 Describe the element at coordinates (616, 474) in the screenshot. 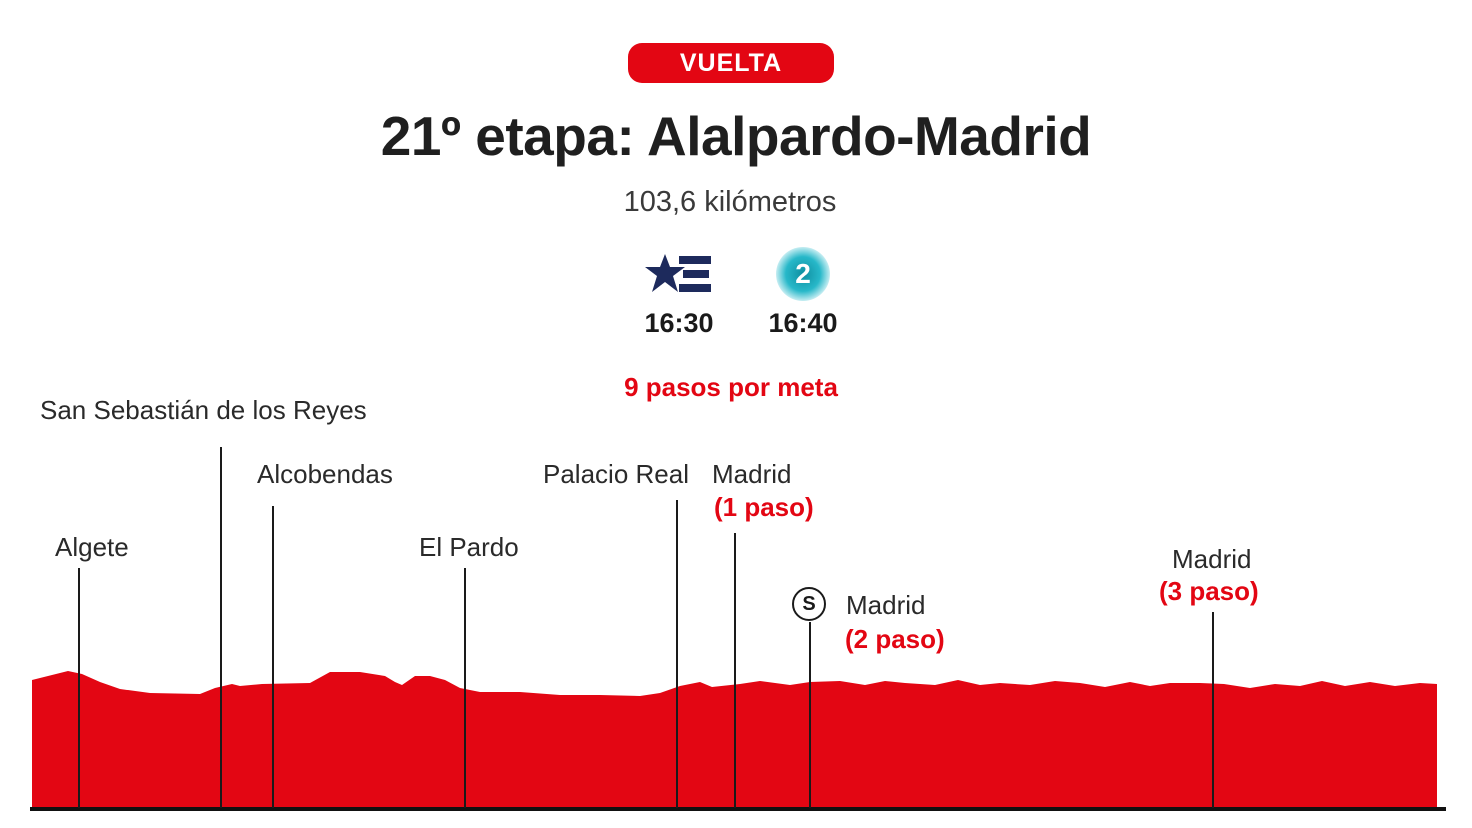

I see `place-label: Palacio Real` at that location.